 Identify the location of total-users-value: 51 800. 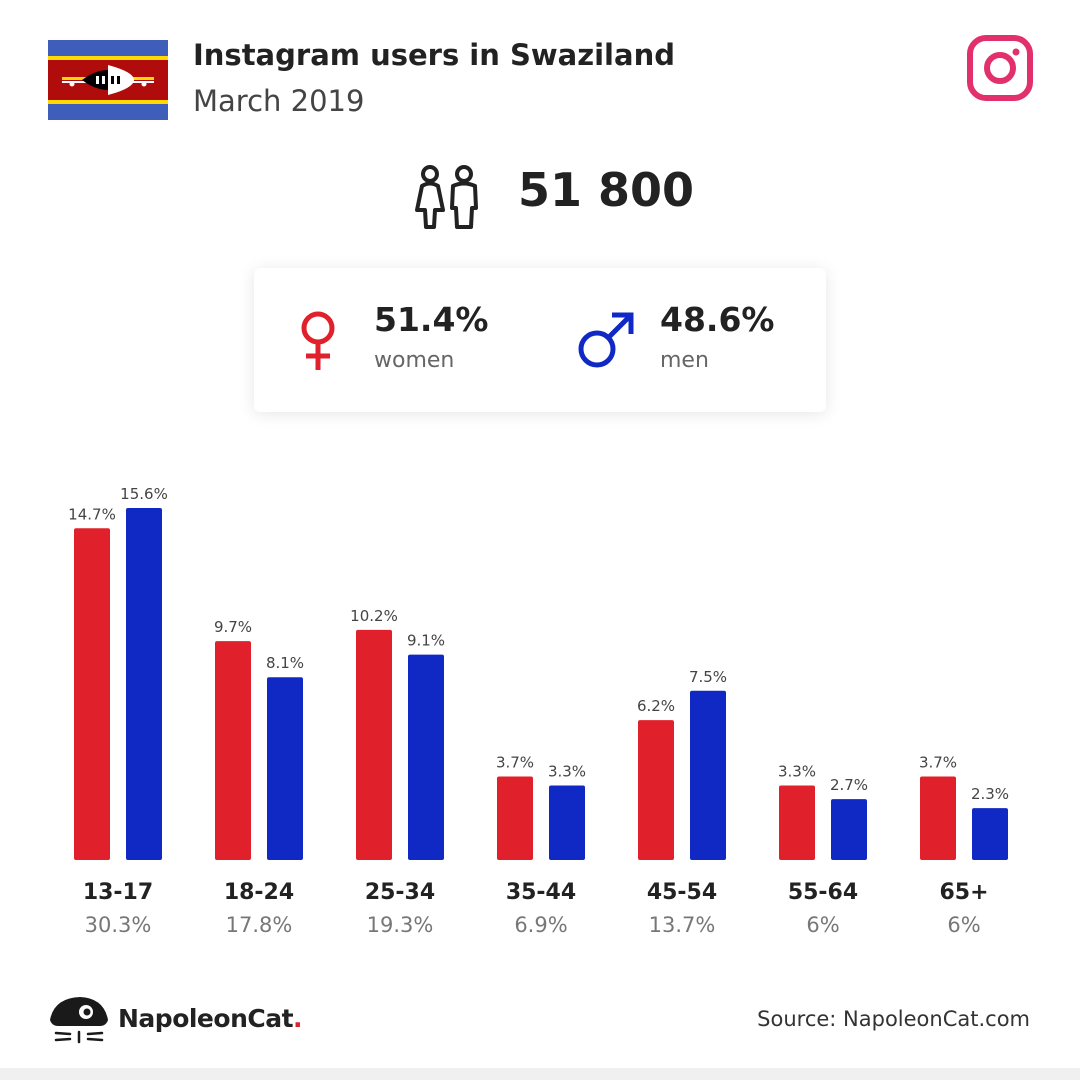
(606, 190).